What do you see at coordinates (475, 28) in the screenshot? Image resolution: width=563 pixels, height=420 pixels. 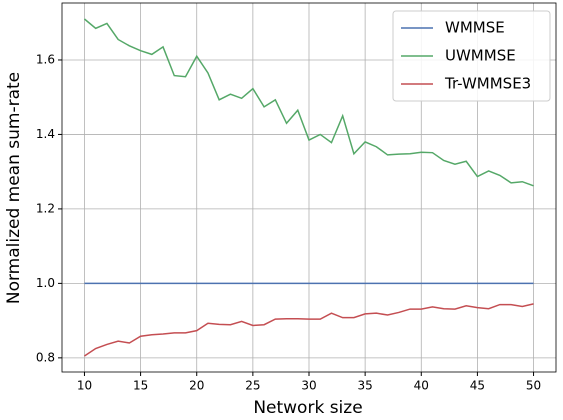 I see `legend-label: WMMSE` at bounding box center [475, 28].